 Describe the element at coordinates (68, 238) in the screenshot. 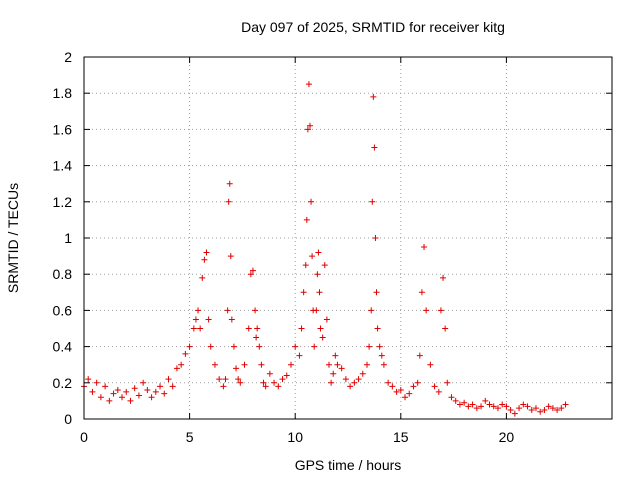

I see `y-tick-label: 1` at that location.